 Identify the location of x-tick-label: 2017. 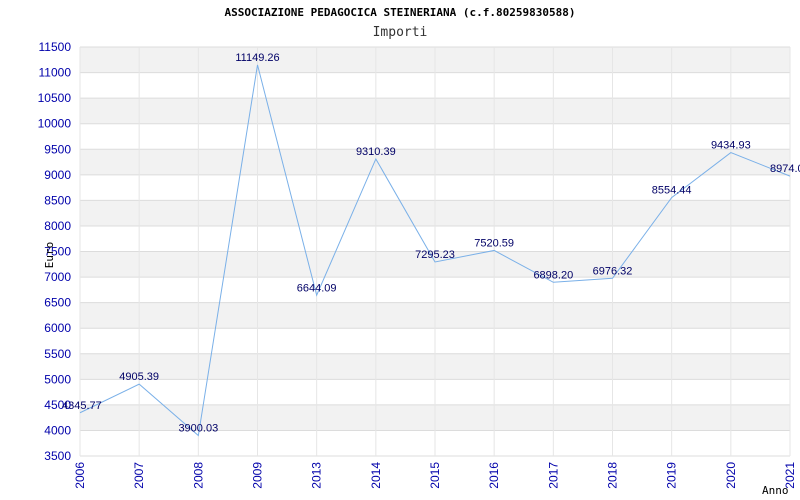
(553, 475).